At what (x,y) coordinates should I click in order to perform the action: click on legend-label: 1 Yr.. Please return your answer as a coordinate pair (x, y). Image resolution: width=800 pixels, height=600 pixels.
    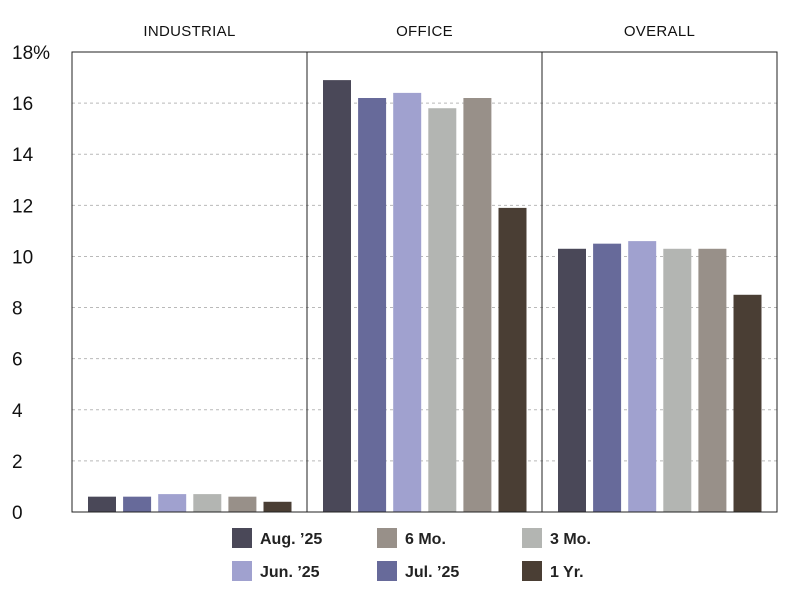
    Looking at the image, I should click on (567, 572).